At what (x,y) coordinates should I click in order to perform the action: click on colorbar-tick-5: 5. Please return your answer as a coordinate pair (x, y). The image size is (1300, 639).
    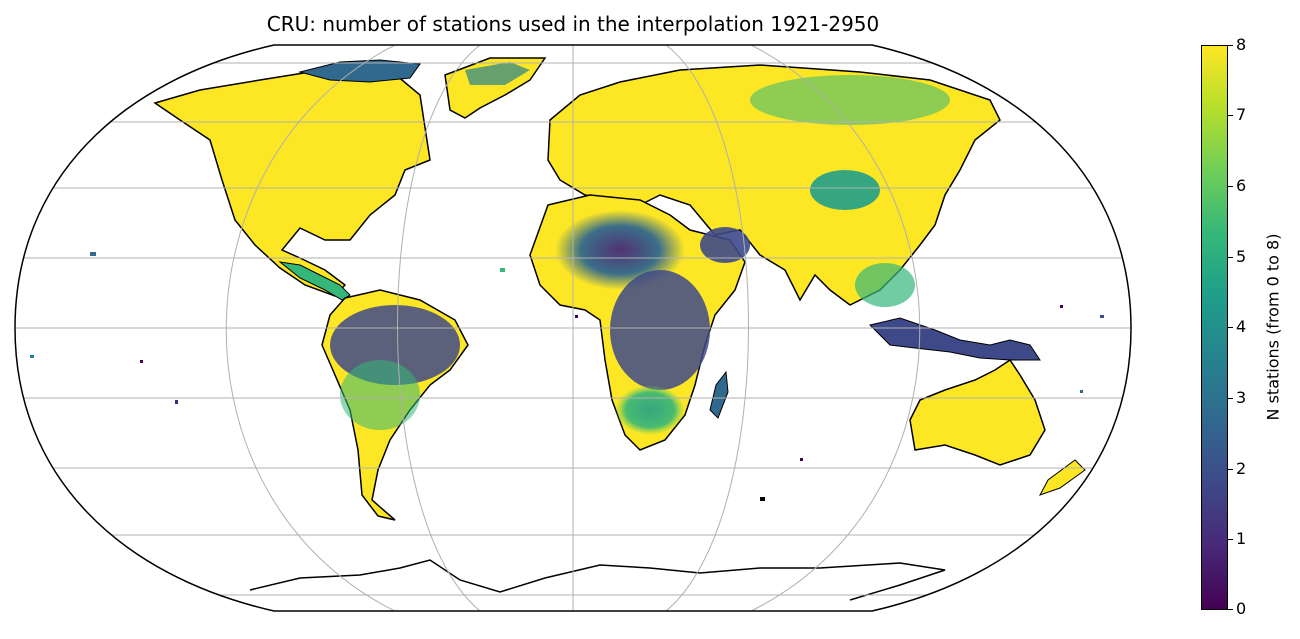
    Looking at the image, I should click on (1241, 256).